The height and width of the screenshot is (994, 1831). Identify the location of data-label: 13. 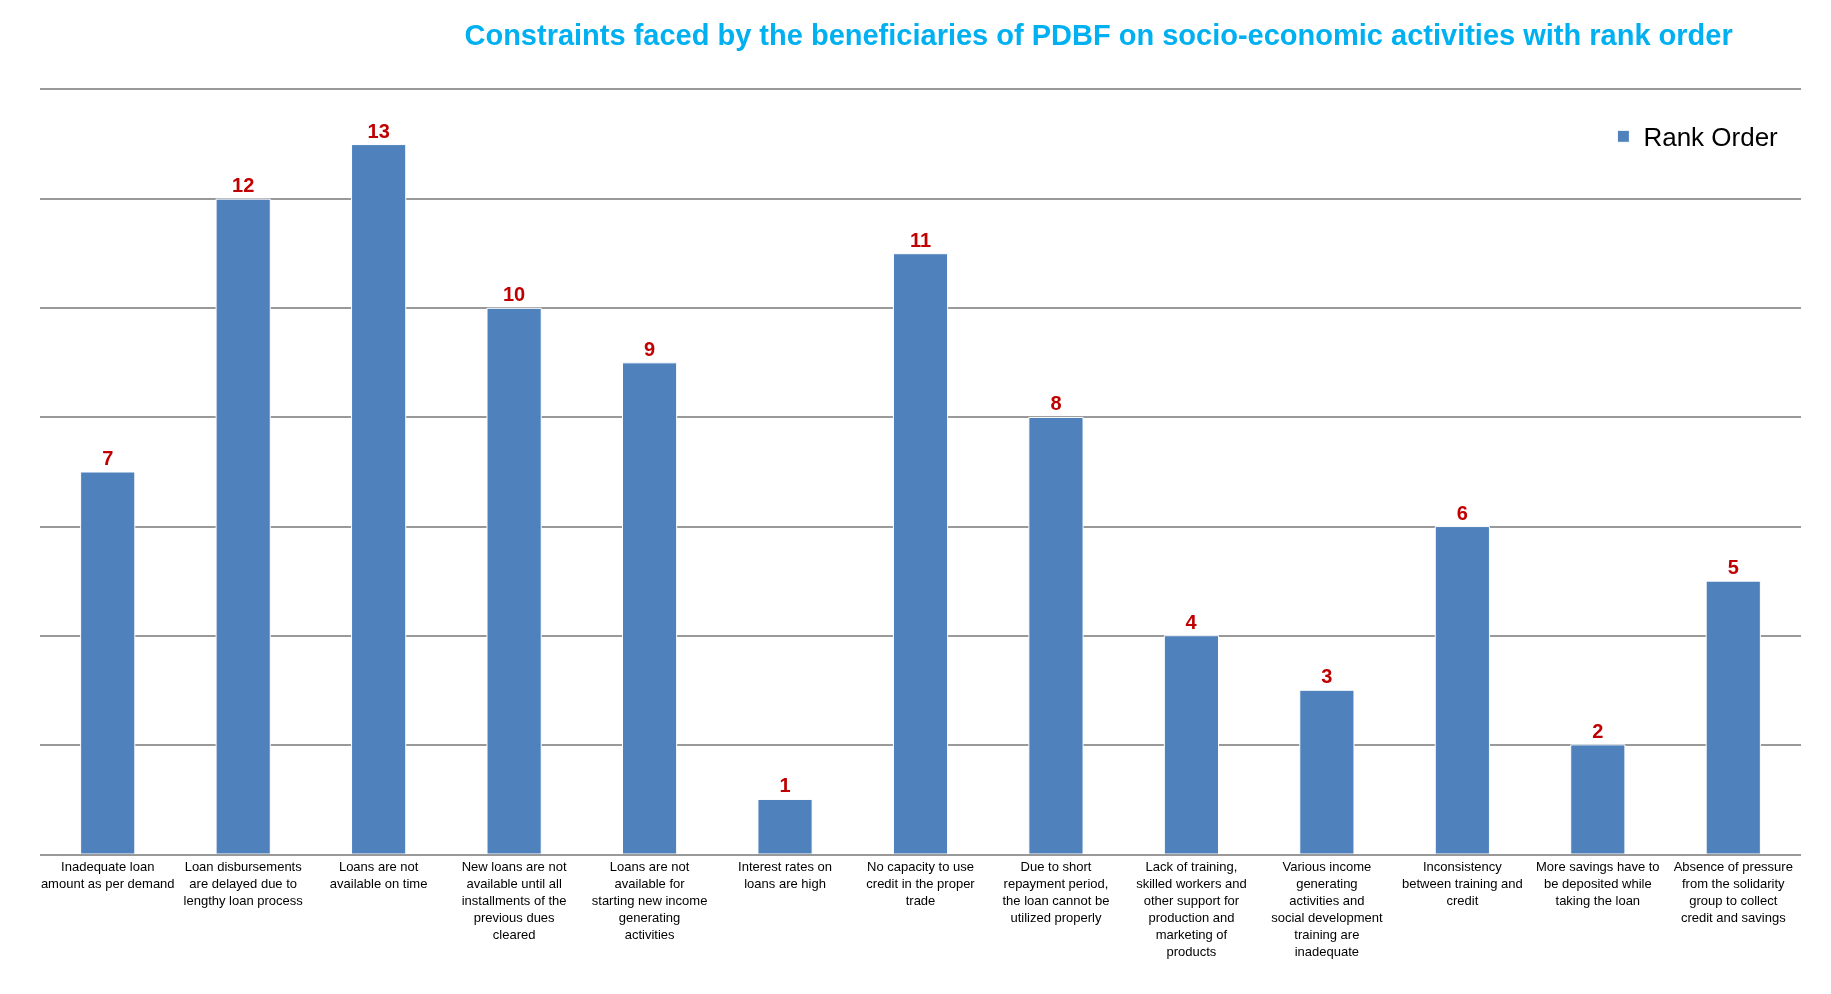
(378, 130).